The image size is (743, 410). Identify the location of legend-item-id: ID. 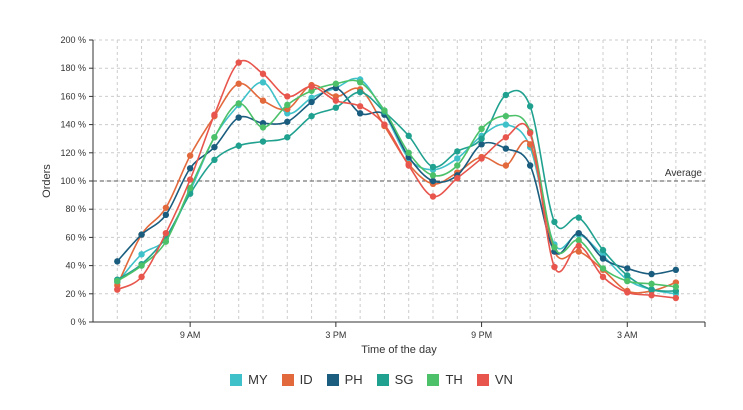
(297, 379).